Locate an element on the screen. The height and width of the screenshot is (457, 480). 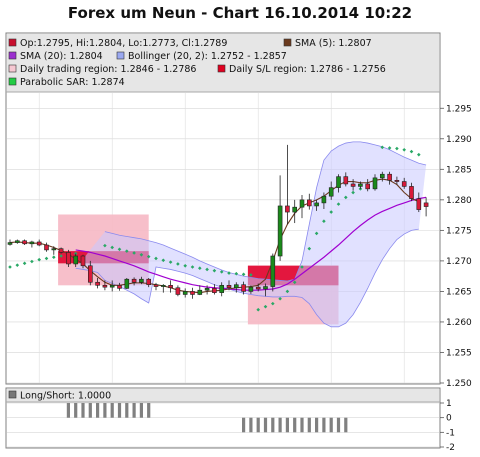
legend-label: SMA (5): 1.2807 is located at coordinates (333, 43).